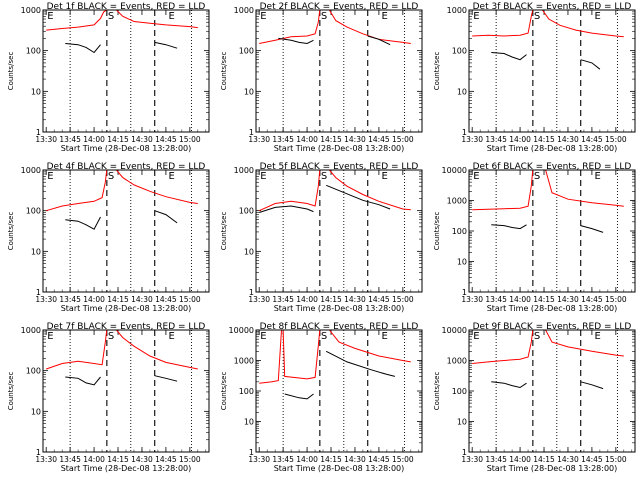 The width and height of the screenshot is (640, 480). What do you see at coordinates (126, 327) in the screenshot?
I see `panel-title: Det 7f BLACK = Events, RED = LLD` at bounding box center [126, 327].